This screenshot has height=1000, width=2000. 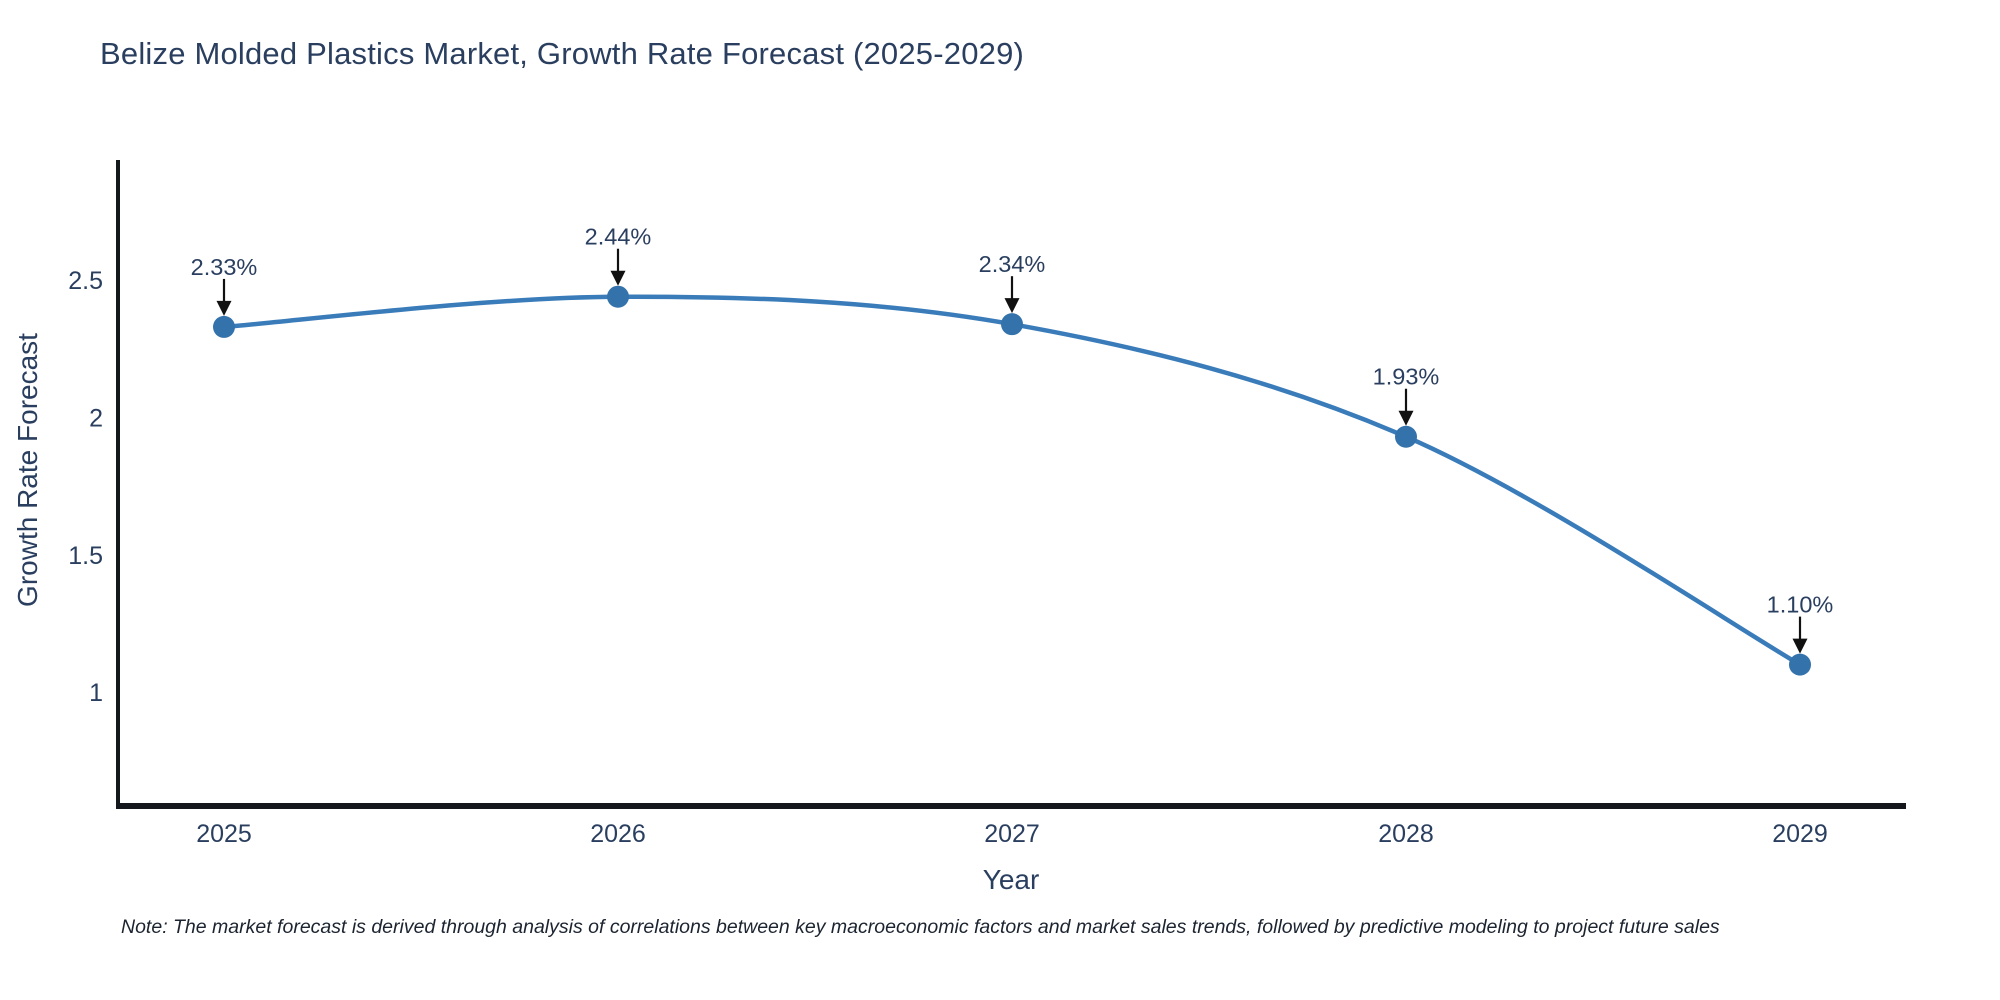 I want to click on data-point-2025, so click(x=224, y=326).